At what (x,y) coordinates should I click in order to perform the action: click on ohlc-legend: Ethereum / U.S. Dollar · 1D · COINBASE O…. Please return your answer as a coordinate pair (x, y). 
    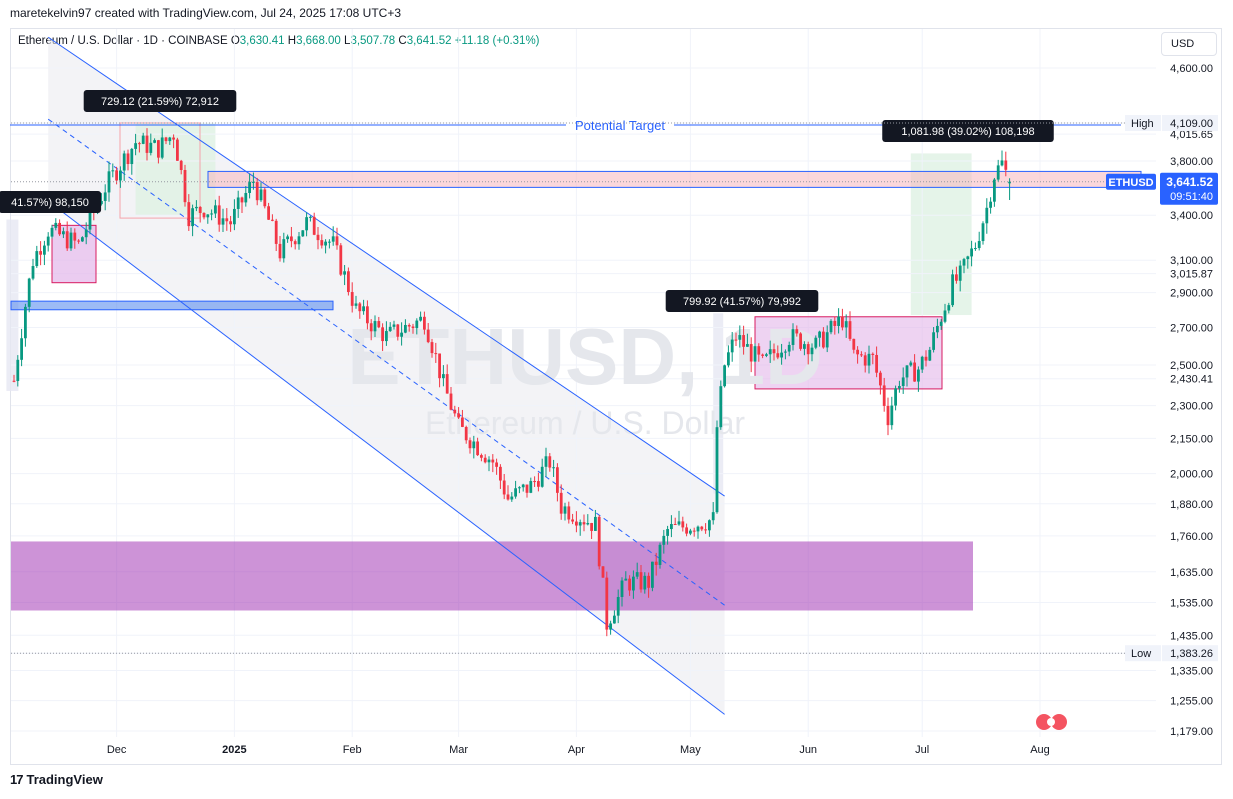
    Looking at the image, I should click on (279, 41).